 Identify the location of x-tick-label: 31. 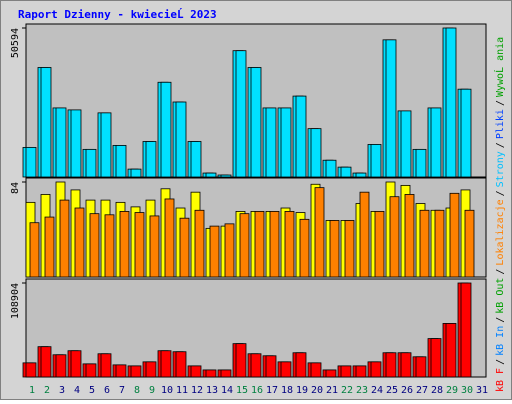
(482, 390).